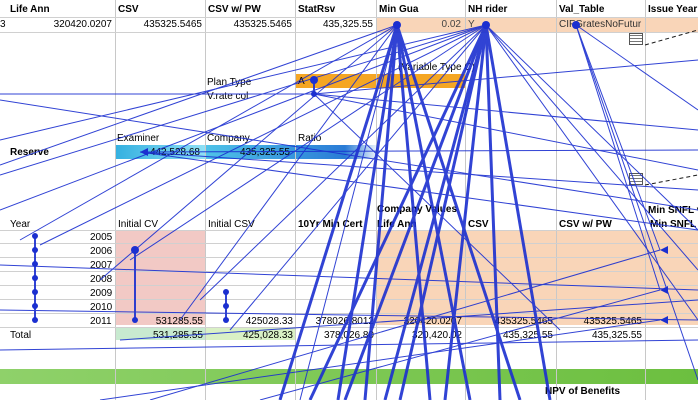 The width and height of the screenshot is (698, 400). I want to click on total-green-mid, so click(250, 334).